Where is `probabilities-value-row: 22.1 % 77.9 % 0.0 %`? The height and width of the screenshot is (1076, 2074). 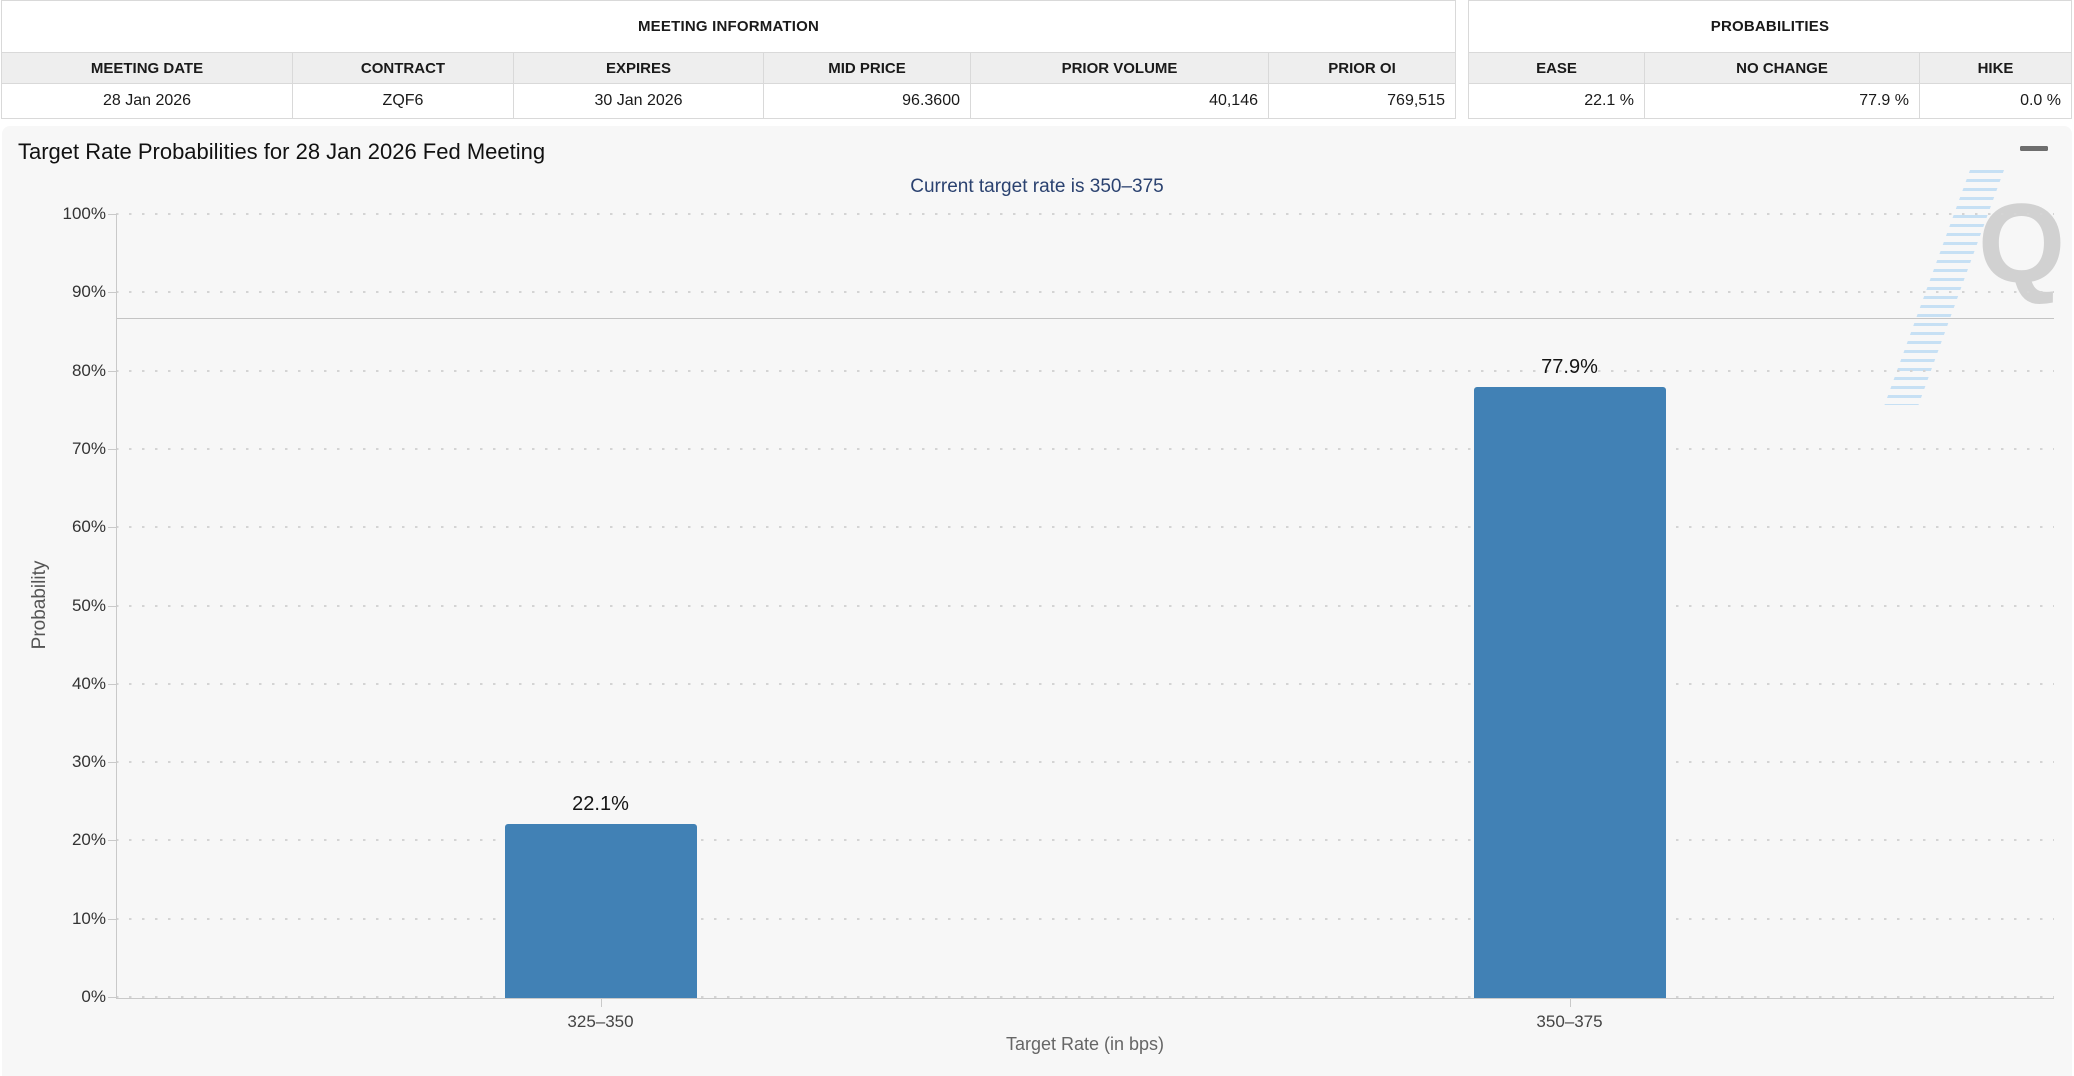 probabilities-value-row: 22.1 % 77.9 % 0.0 % is located at coordinates (1770, 101).